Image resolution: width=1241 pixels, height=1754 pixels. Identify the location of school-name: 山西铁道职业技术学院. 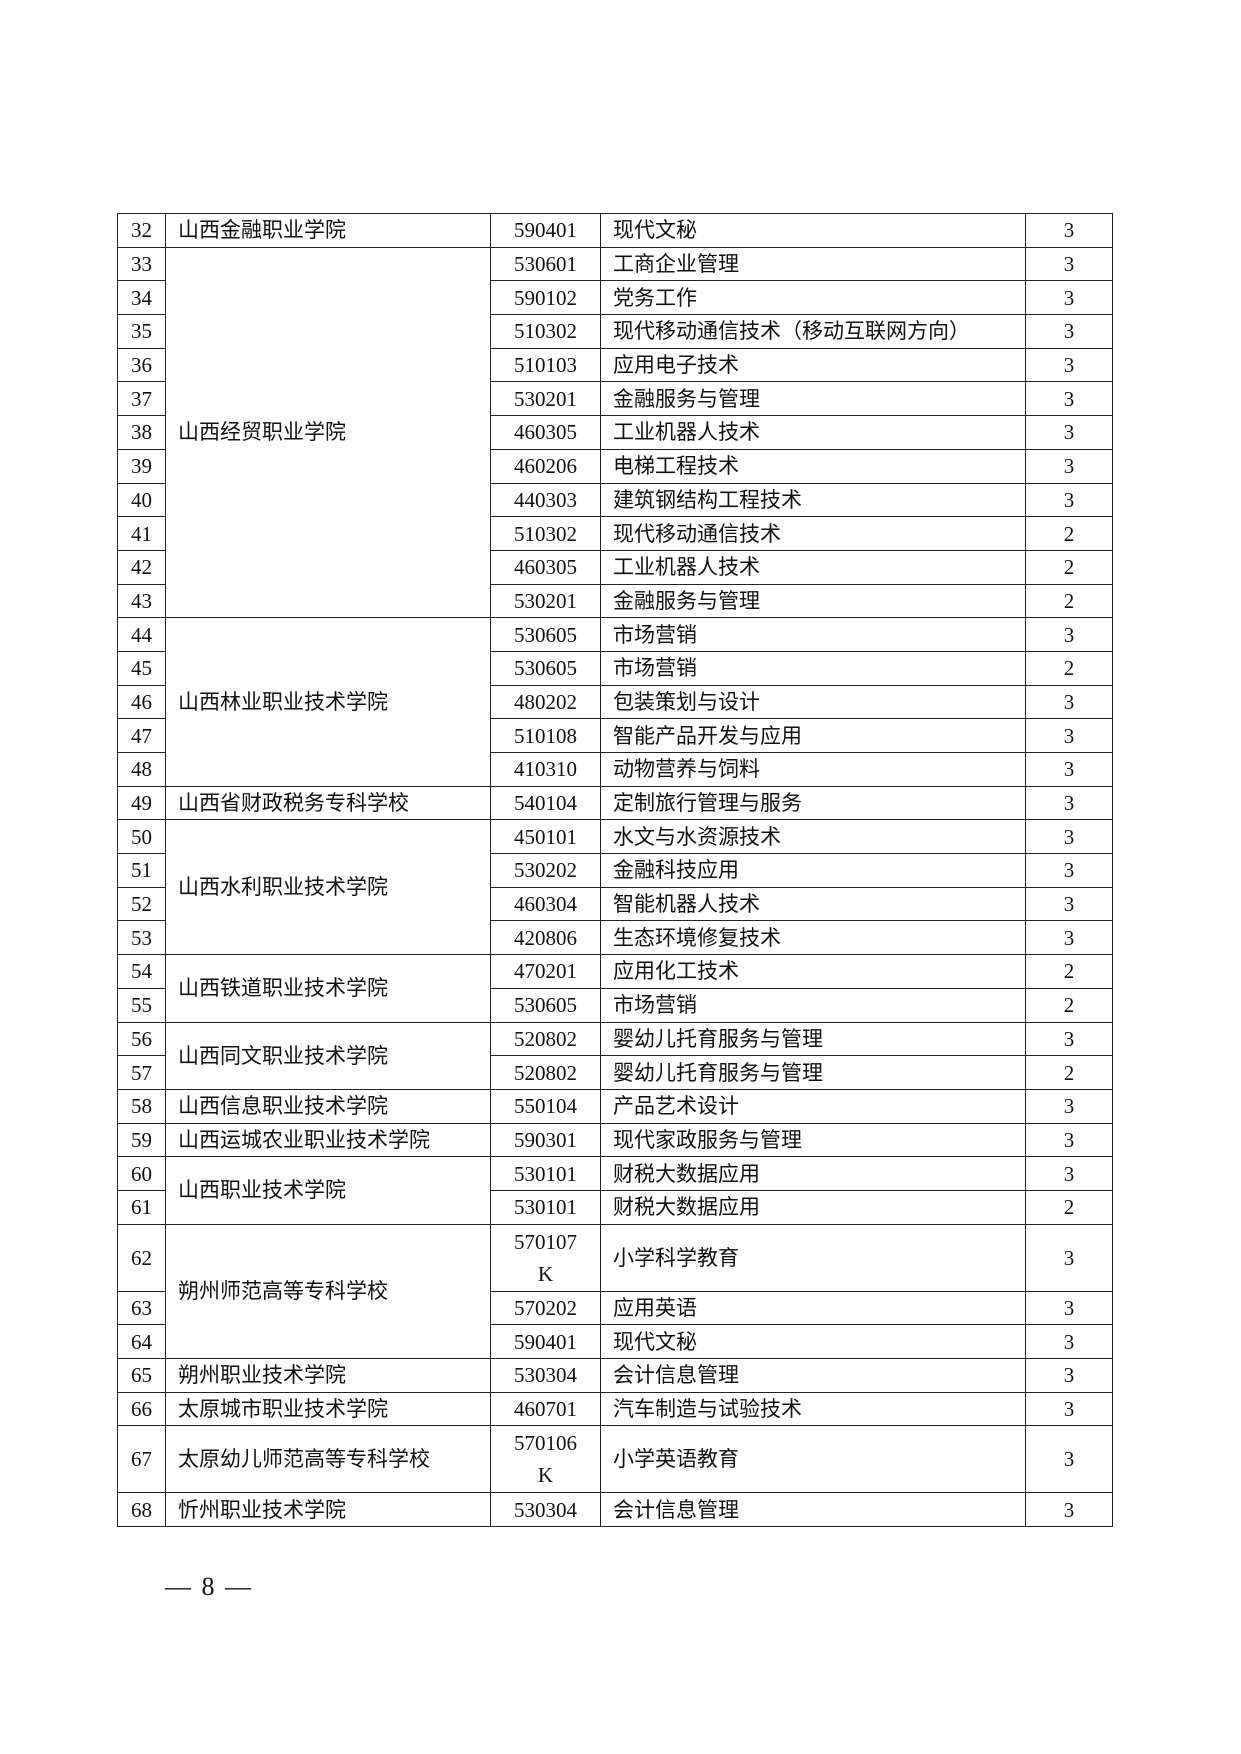
(328, 988).